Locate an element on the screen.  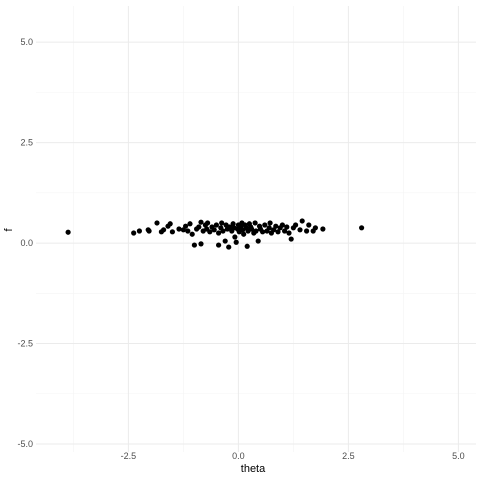
x-tick-label: 2.5 is located at coordinates (348, 456).